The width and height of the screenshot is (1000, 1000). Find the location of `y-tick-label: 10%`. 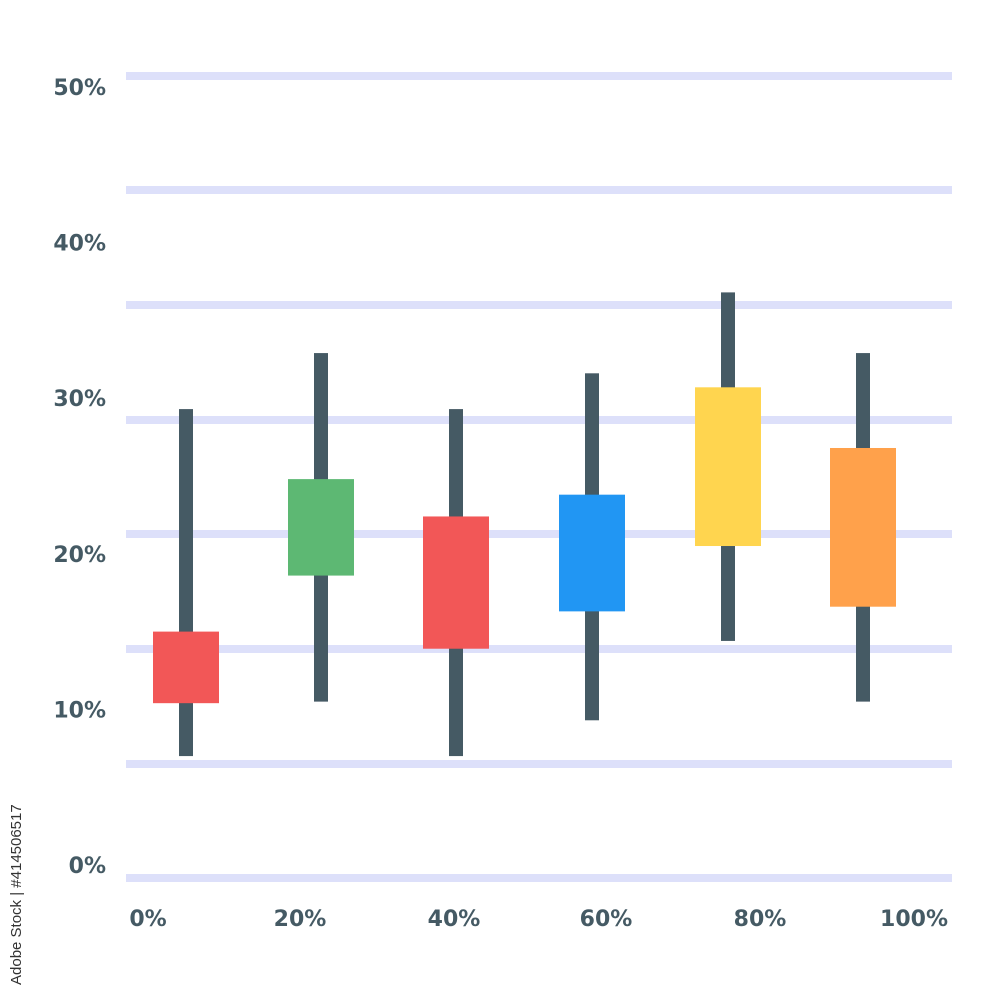

y-tick-label: 10% is located at coordinates (79, 710).